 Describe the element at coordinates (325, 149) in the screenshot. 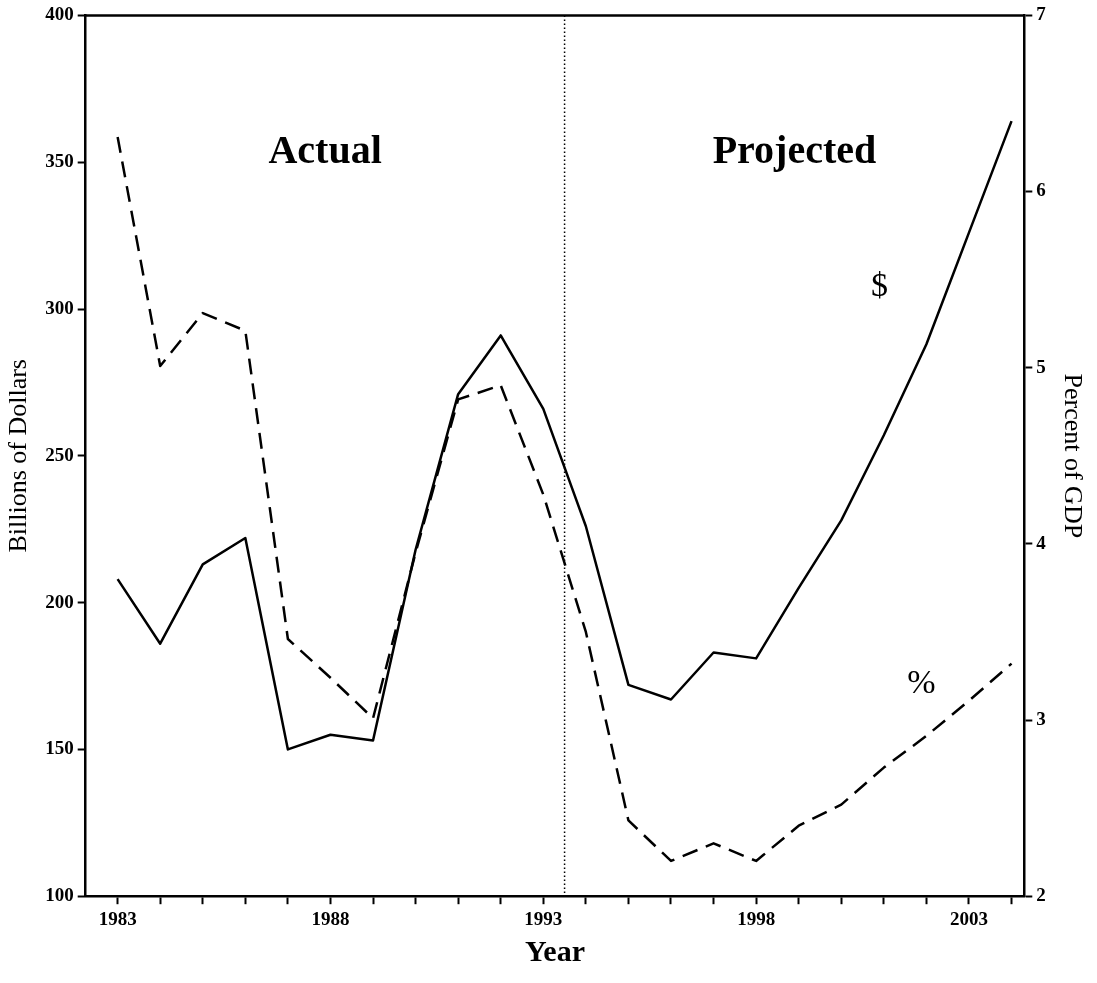

I see `annotation: Actual` at that location.